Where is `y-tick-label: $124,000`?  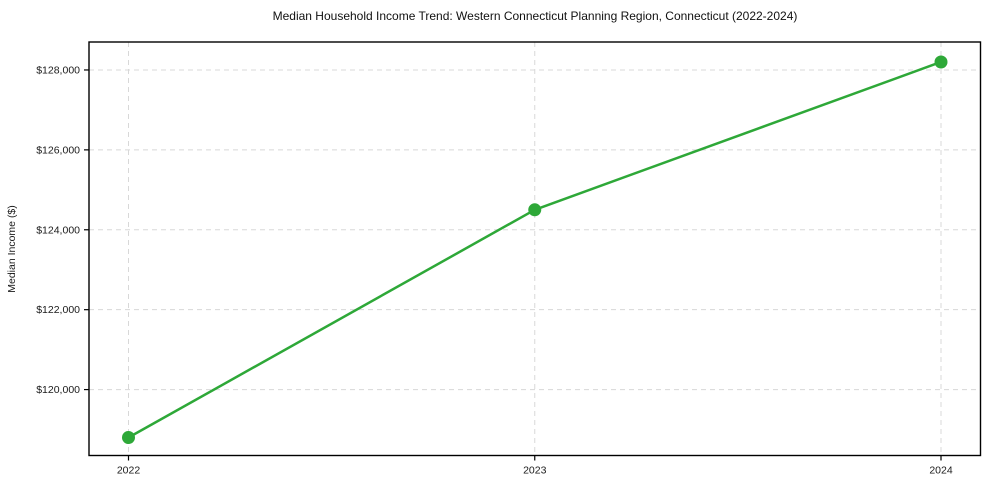 y-tick-label: $124,000 is located at coordinates (58, 230).